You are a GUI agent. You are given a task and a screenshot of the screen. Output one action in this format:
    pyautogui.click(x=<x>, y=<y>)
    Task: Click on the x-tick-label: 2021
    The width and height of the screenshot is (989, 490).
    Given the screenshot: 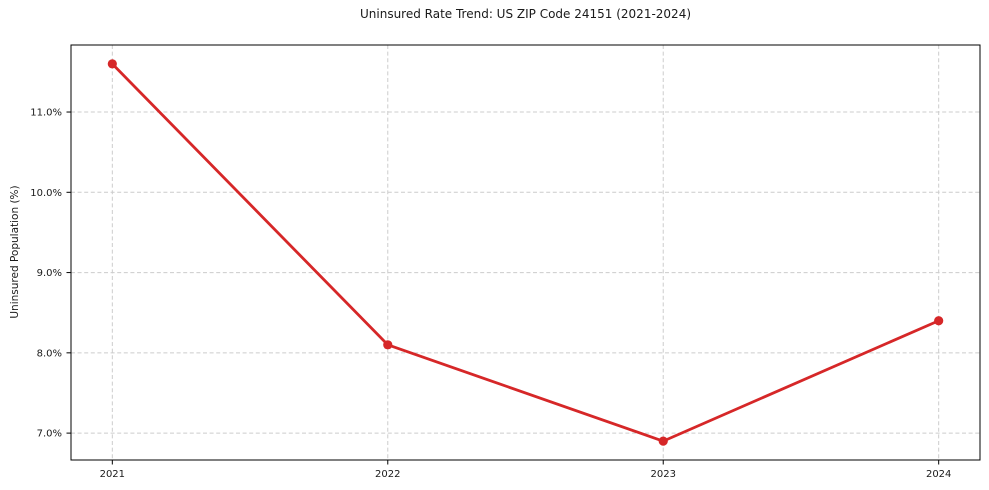 What is the action you would take?
    pyautogui.click(x=112, y=474)
    